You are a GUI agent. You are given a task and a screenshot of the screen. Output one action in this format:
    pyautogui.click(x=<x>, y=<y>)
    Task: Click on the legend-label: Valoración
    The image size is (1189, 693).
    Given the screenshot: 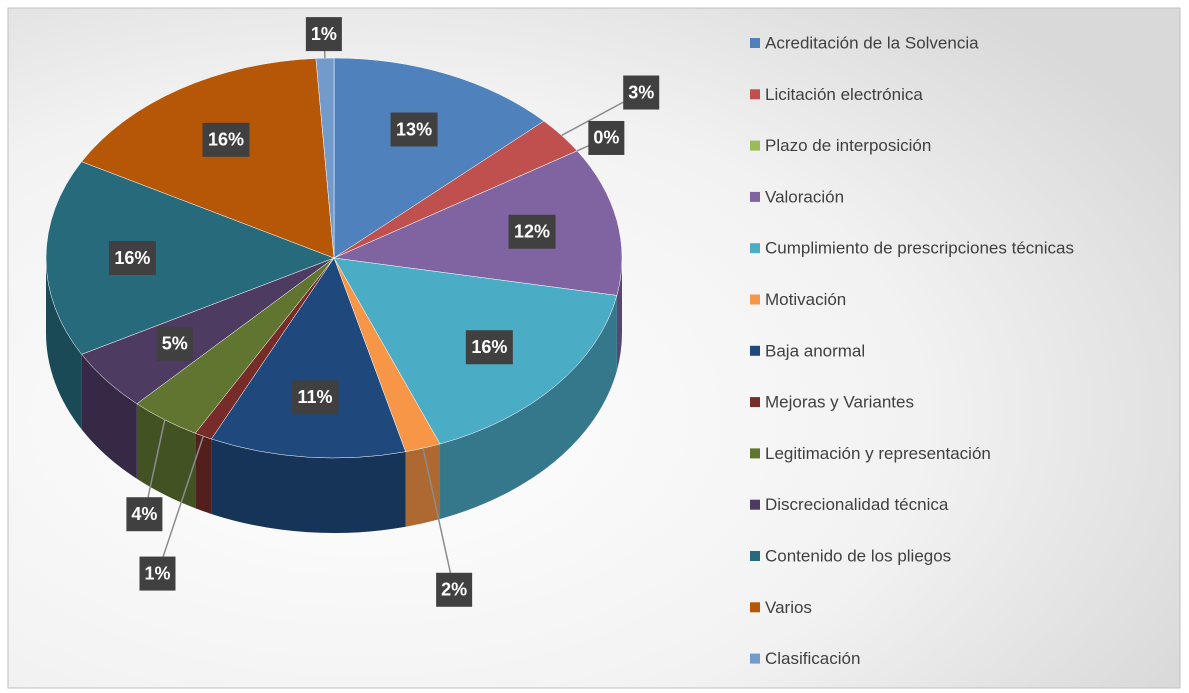 What is the action you would take?
    pyautogui.click(x=804, y=196)
    